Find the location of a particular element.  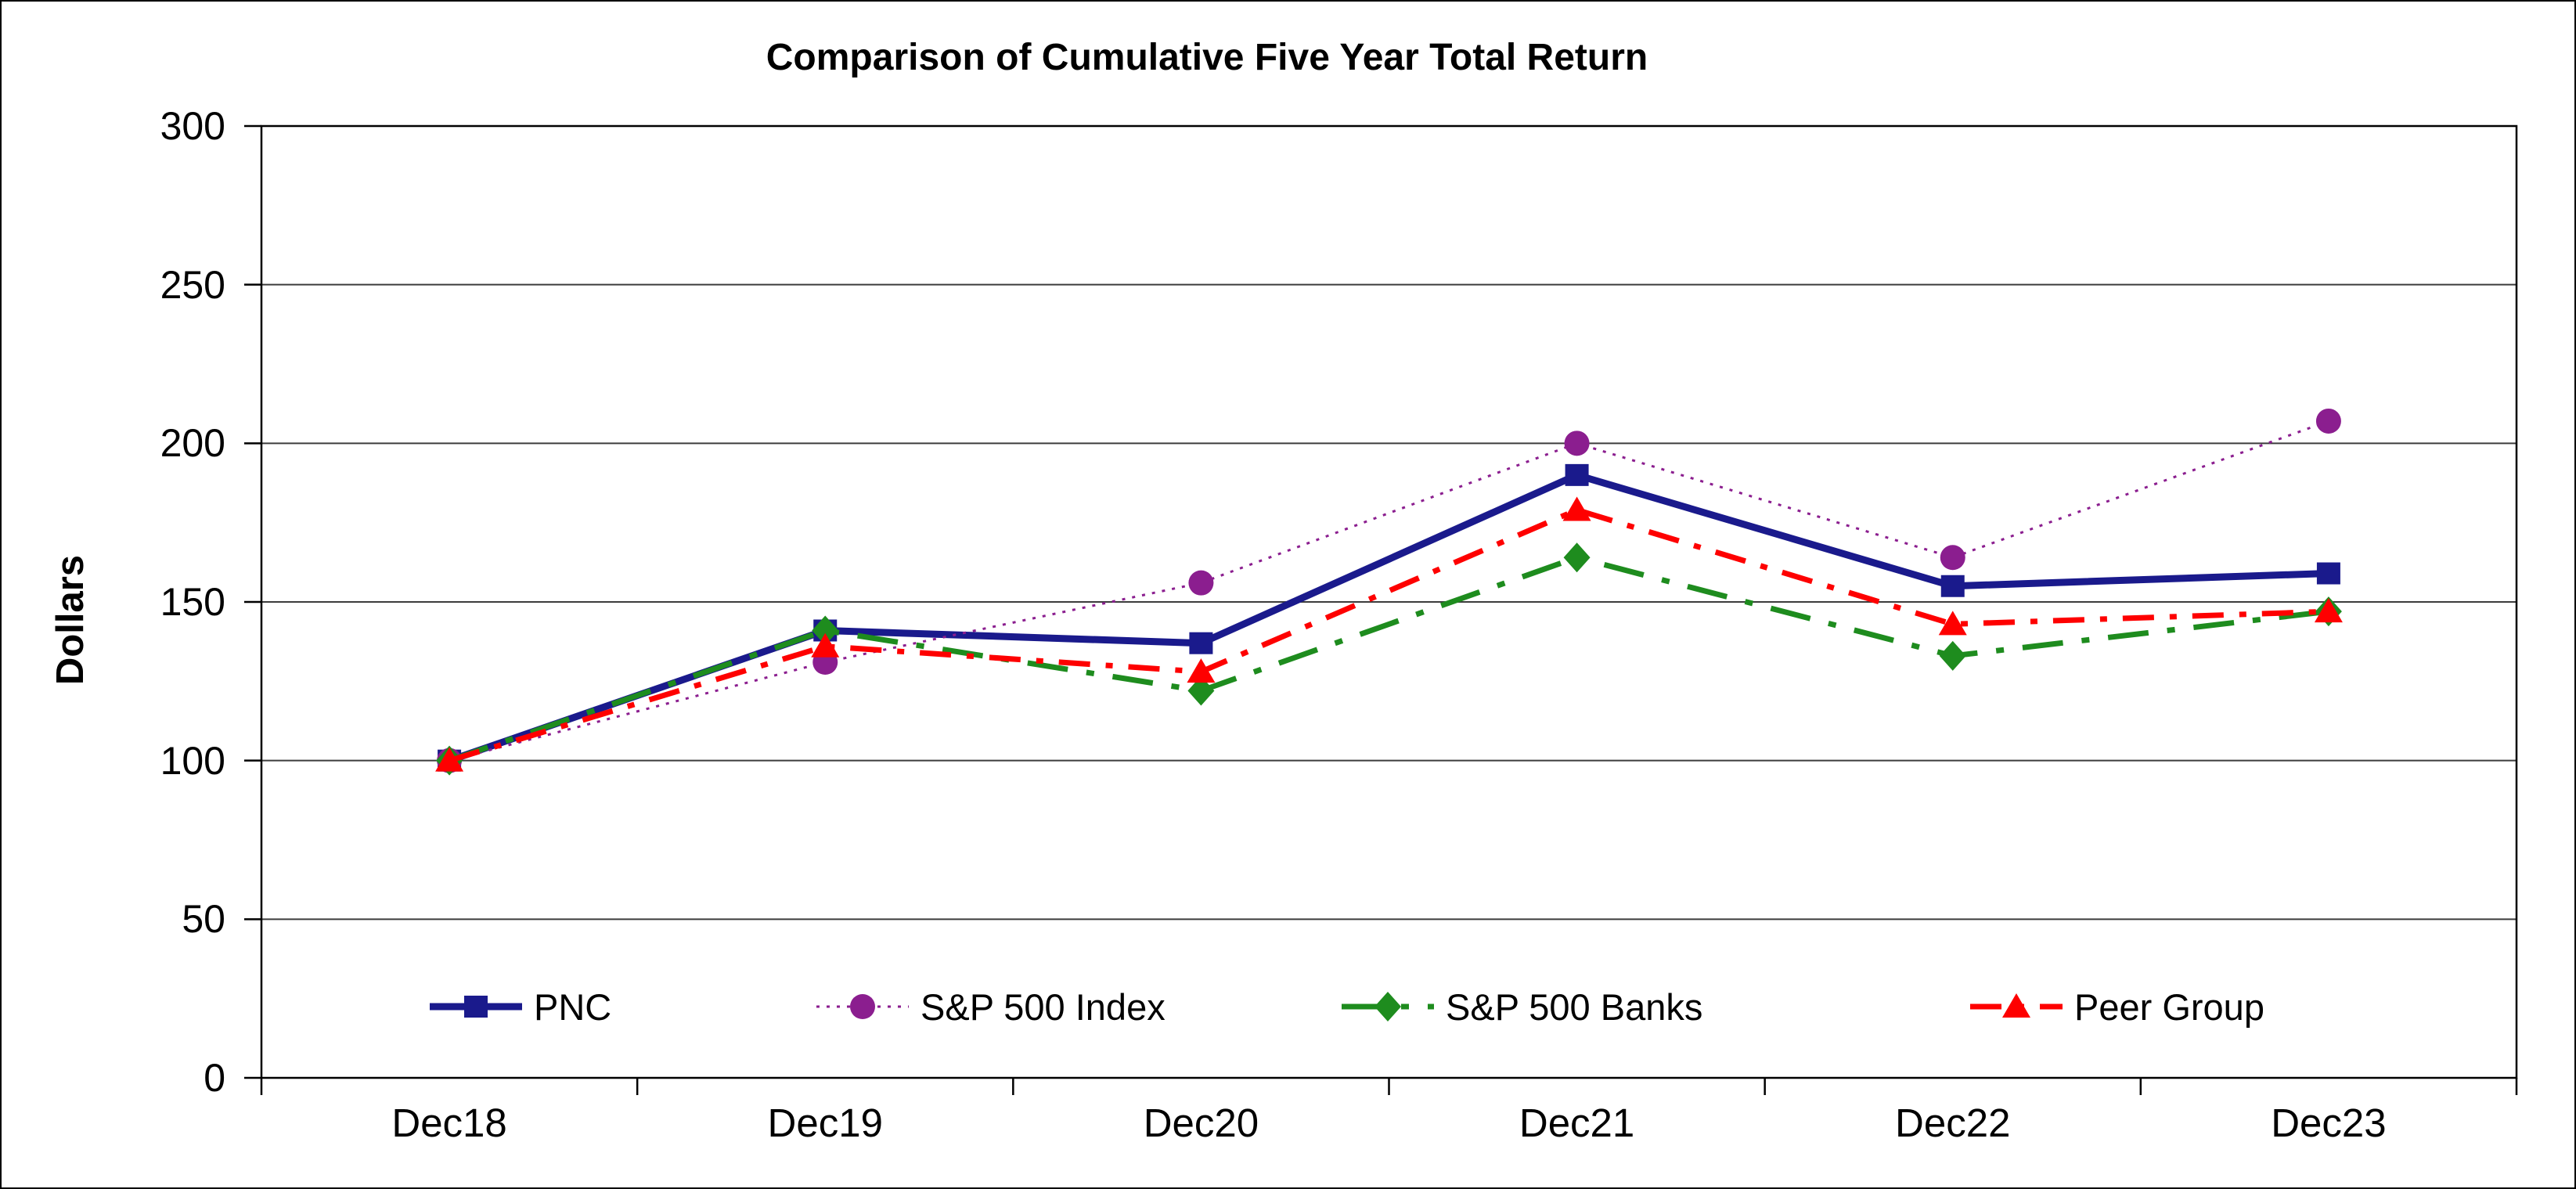

y-tick-label: 50 is located at coordinates (203, 920).